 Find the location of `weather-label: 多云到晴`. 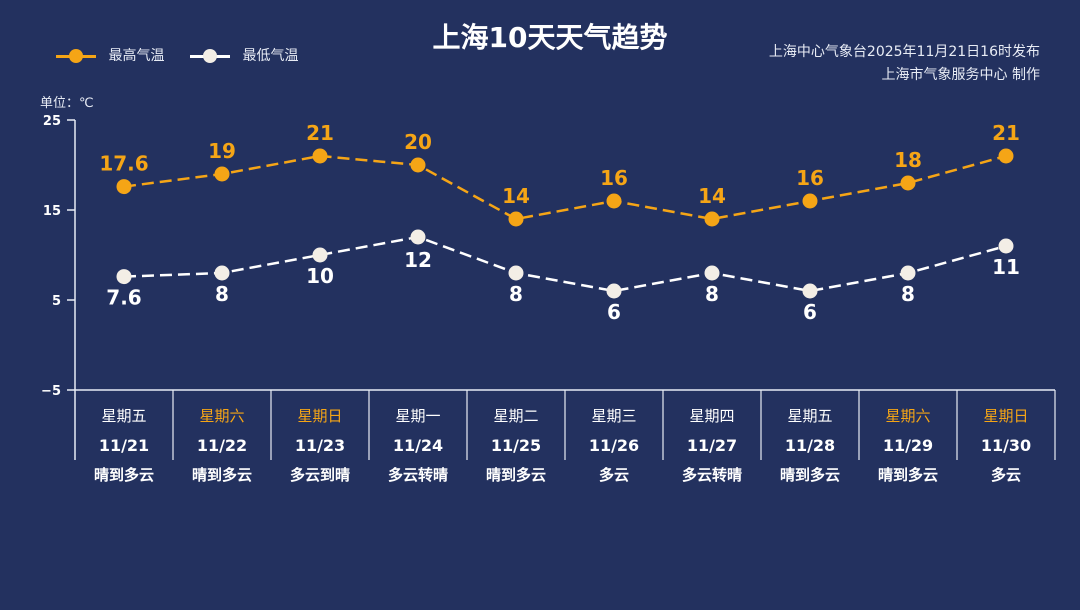

weather-label: 多云到晴 is located at coordinates (320, 475).